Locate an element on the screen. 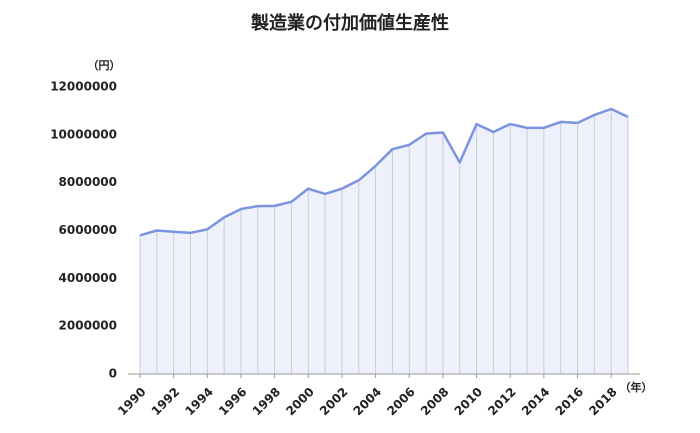 Image resolution: width=700 pixels, height=433 pixels. y-tick-label: 0 is located at coordinates (113, 374).